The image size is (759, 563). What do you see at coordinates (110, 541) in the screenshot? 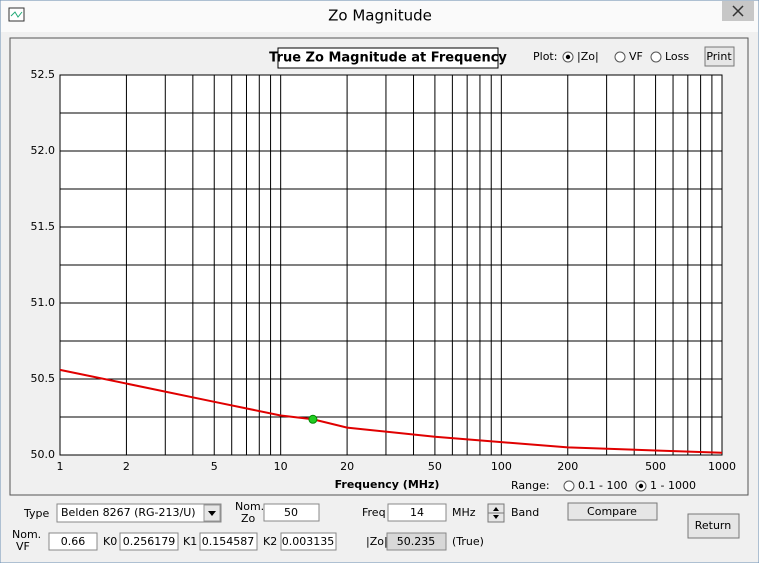
I see `k0-label: K0` at bounding box center [110, 541].